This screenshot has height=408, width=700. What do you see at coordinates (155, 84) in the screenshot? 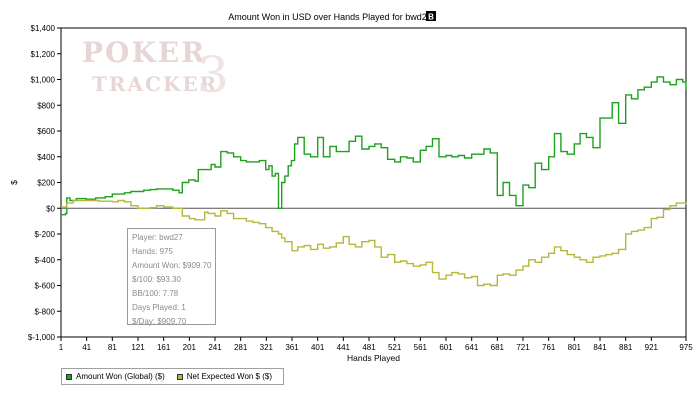
I see `watermark-tracker: TRACKER` at bounding box center [155, 84].